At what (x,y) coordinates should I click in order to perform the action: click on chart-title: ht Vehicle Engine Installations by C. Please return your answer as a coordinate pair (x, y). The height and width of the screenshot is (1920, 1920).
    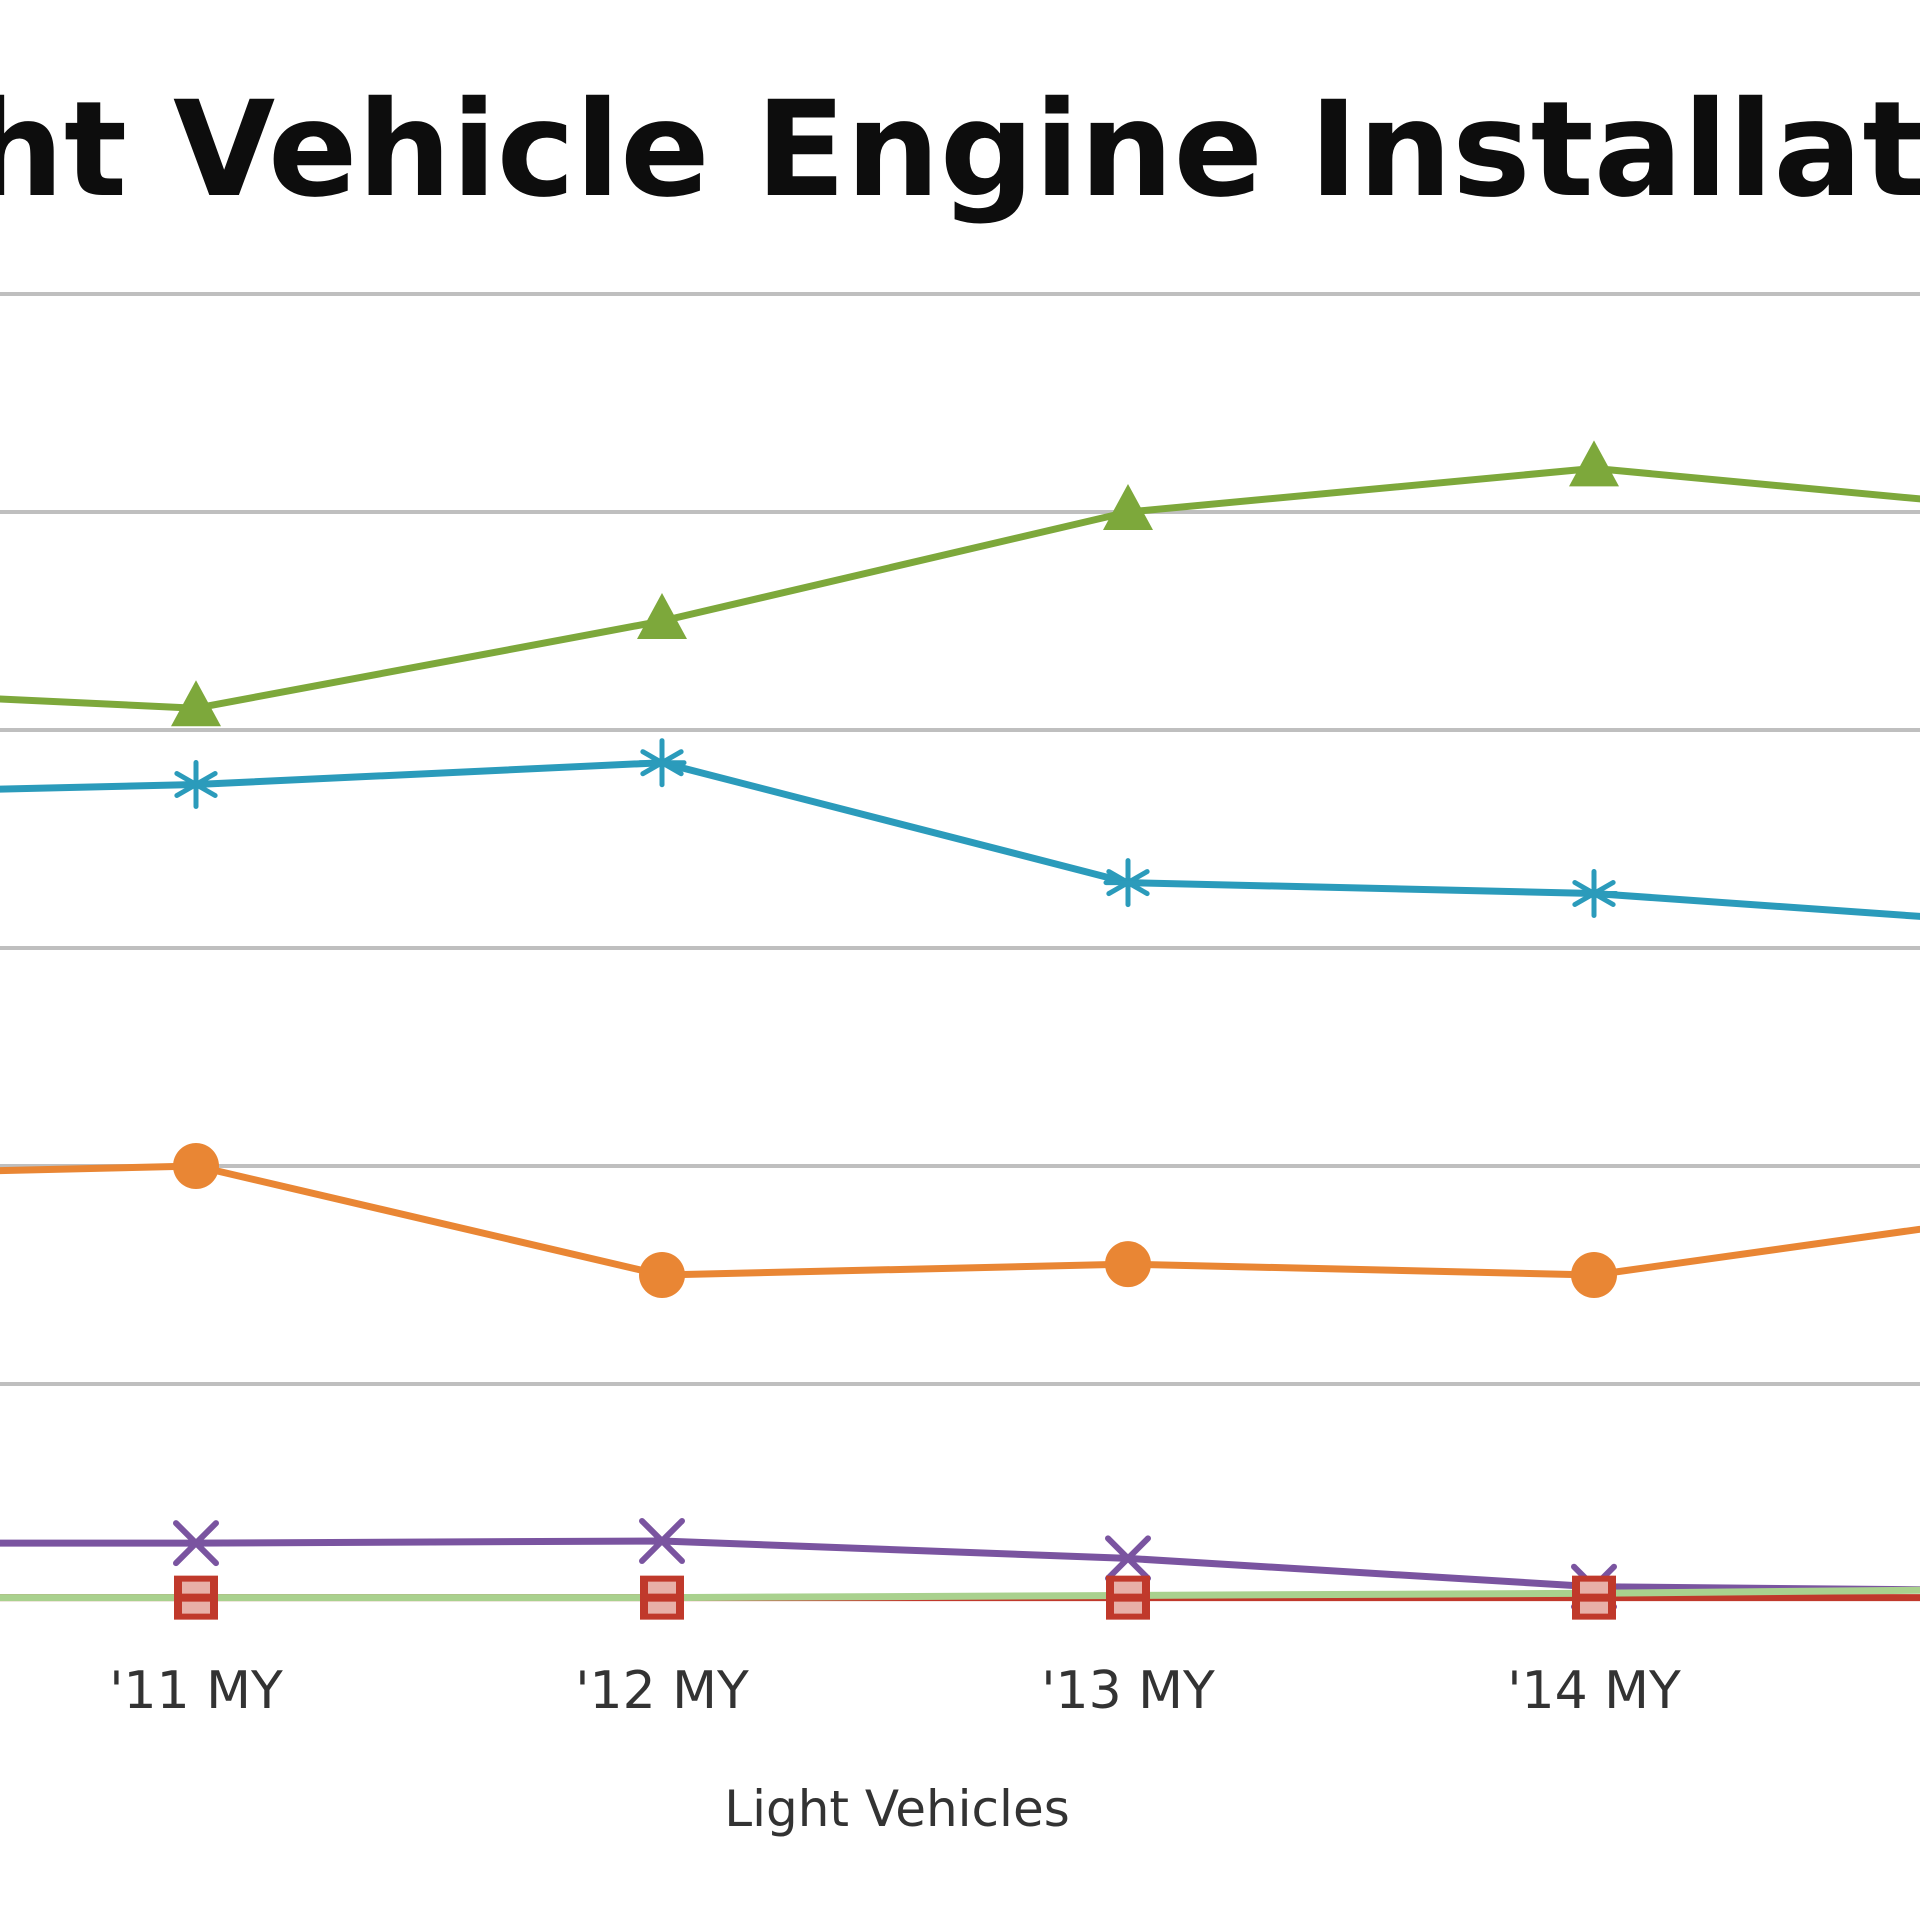
    Looking at the image, I should click on (960, 150).